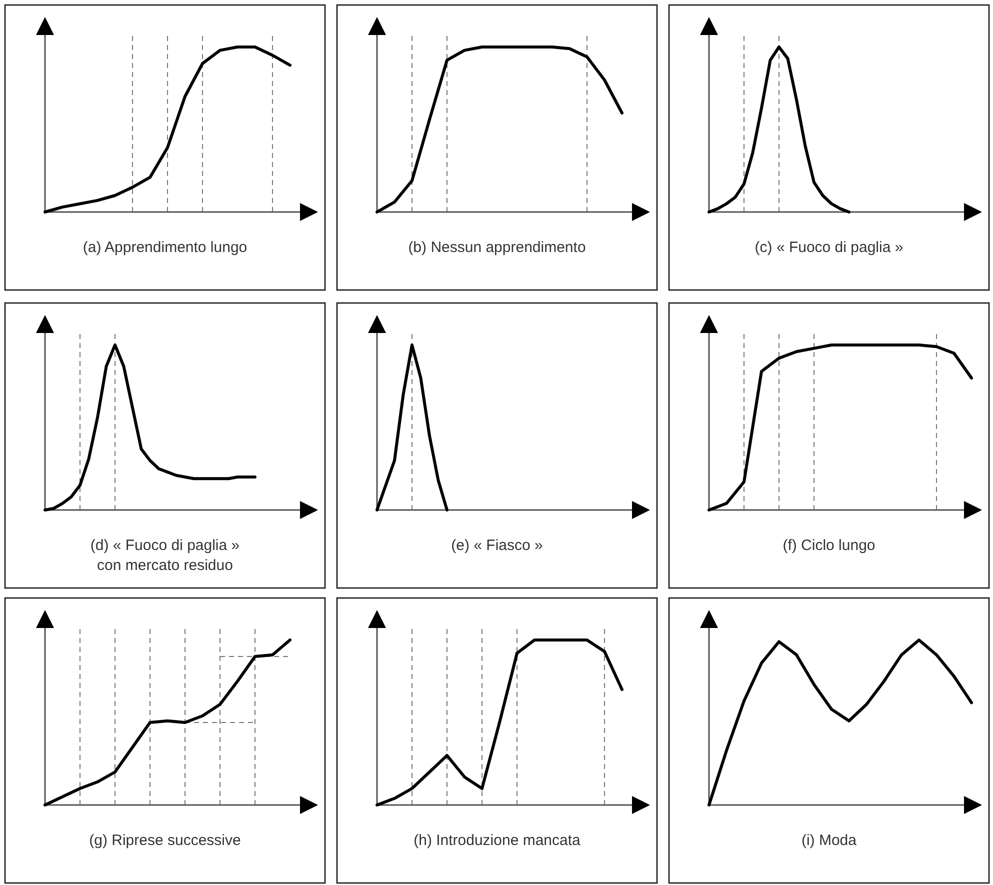  What do you see at coordinates (165, 555) in the screenshot?
I see `text: (d) « Fuoco di paglia » con mercato residuo` at bounding box center [165, 555].